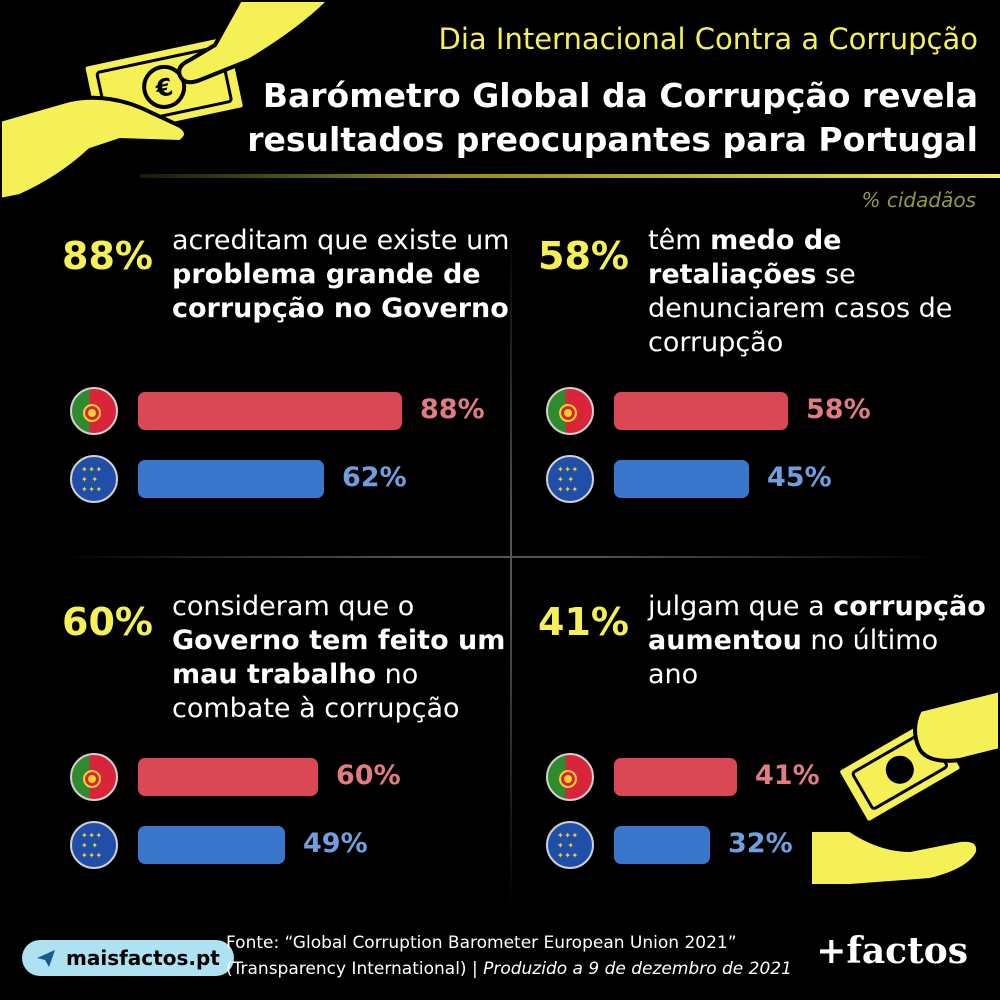 This screenshot has height=1000, width=1000. What do you see at coordinates (905, 789) in the screenshot?
I see `hand-money-icon` at bounding box center [905, 789].